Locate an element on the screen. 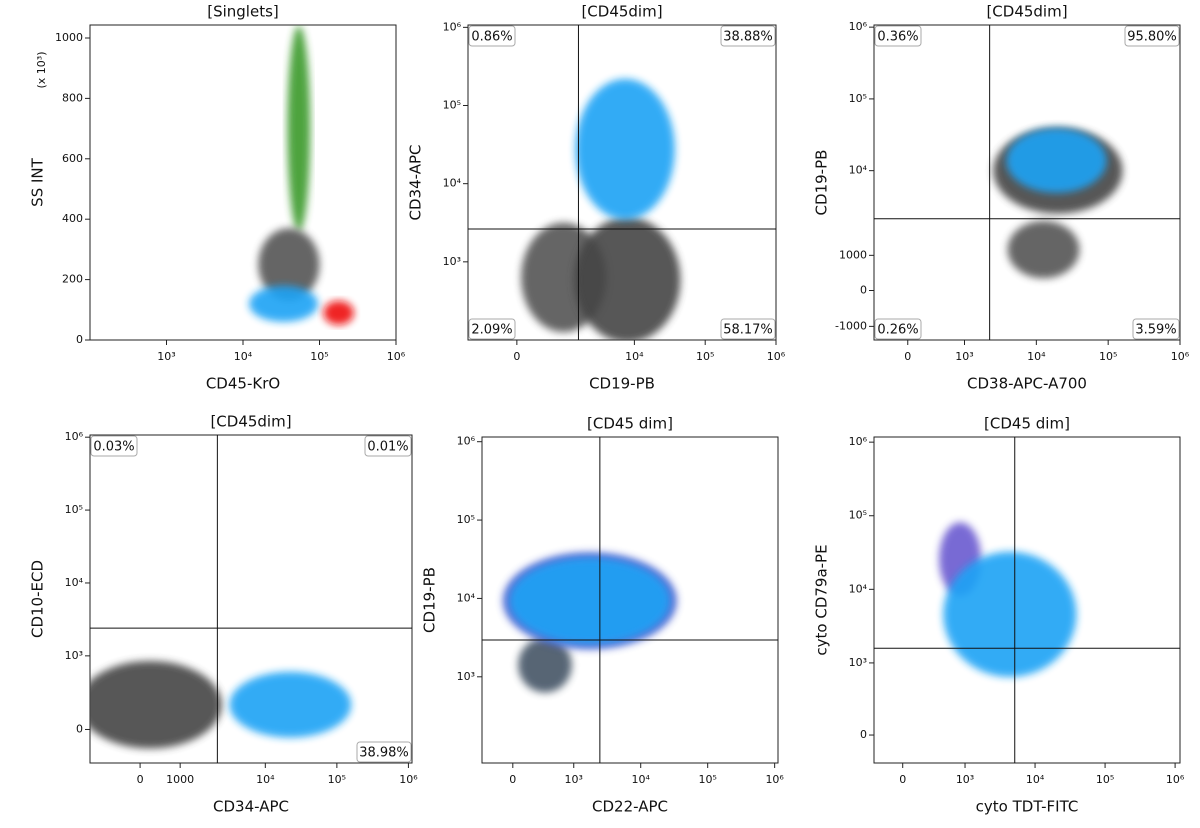 This screenshot has width=1200, height=828. quadrant-label: 95.80% is located at coordinates (1152, 37).